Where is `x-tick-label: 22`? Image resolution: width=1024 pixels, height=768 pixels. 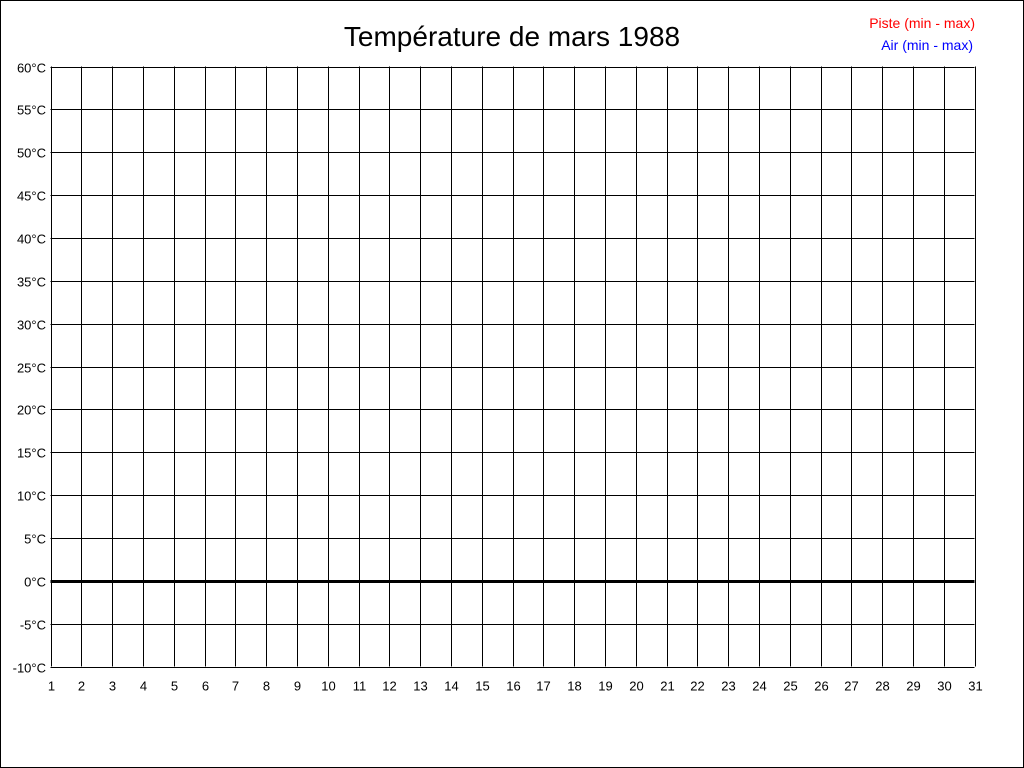 x-tick-label: 22 is located at coordinates (697, 686).